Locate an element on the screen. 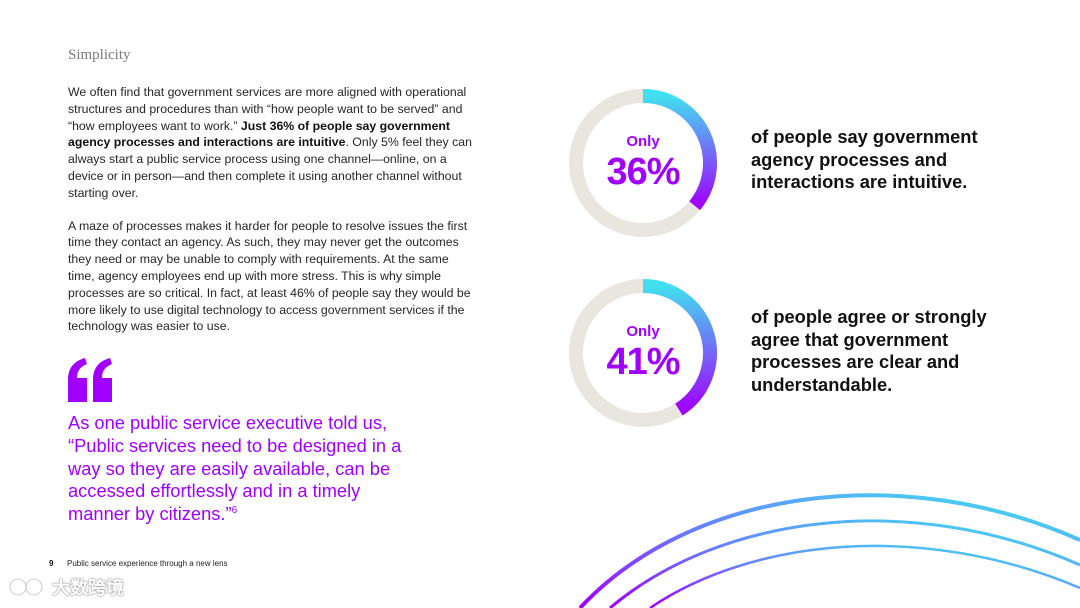  donut-chart-36: Only 36% is located at coordinates (643, 163).